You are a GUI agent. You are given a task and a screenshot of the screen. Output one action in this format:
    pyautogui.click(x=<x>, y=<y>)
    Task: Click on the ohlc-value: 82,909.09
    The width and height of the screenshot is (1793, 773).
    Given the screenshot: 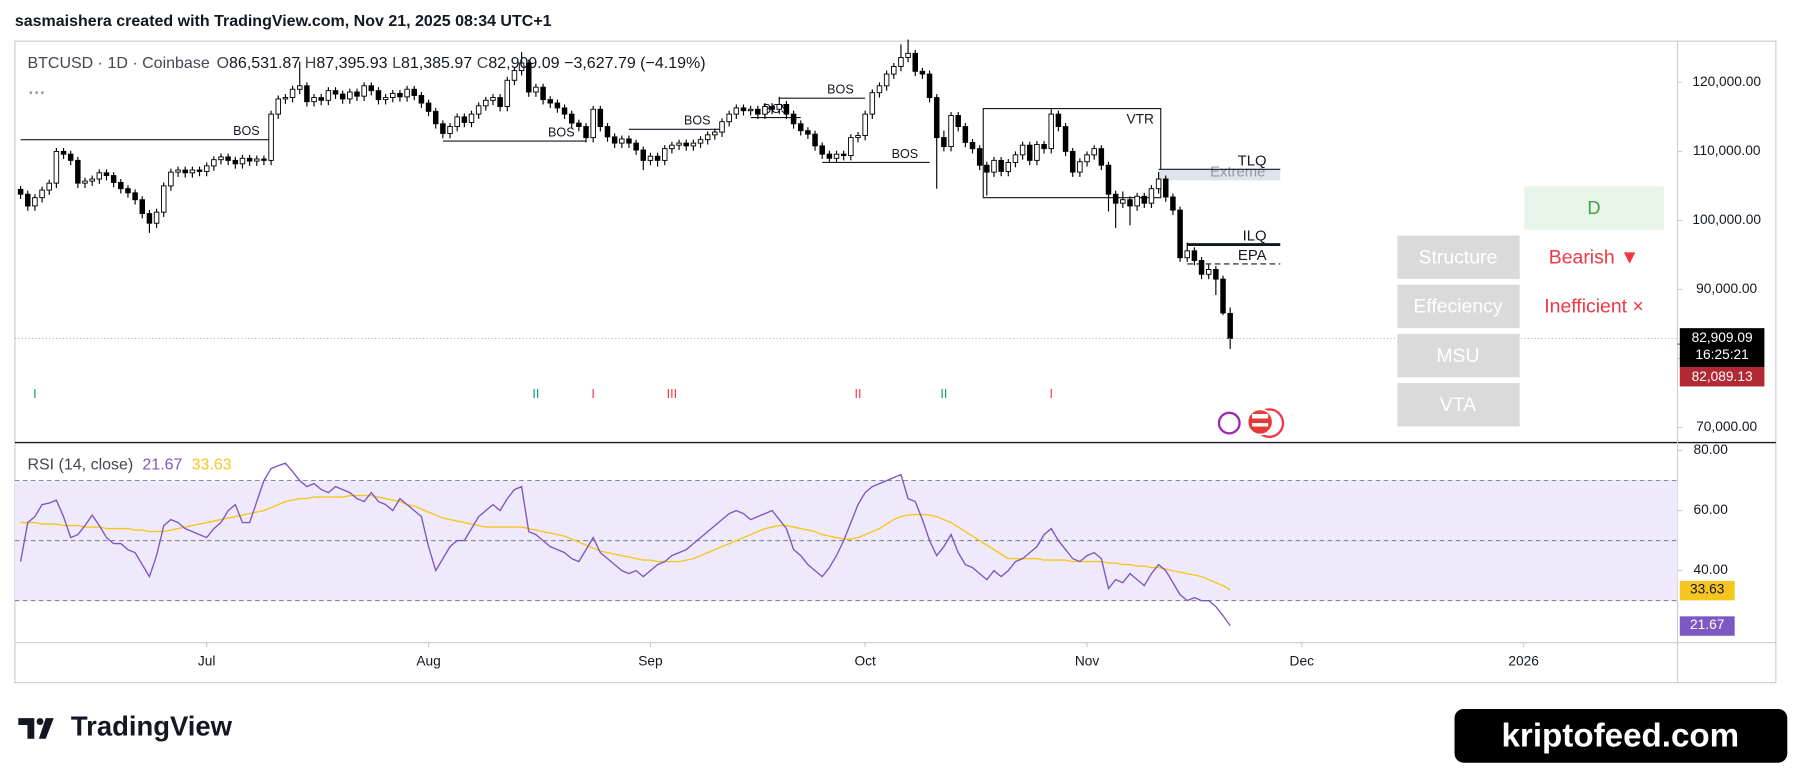 What is the action you would take?
    pyautogui.click(x=523, y=63)
    